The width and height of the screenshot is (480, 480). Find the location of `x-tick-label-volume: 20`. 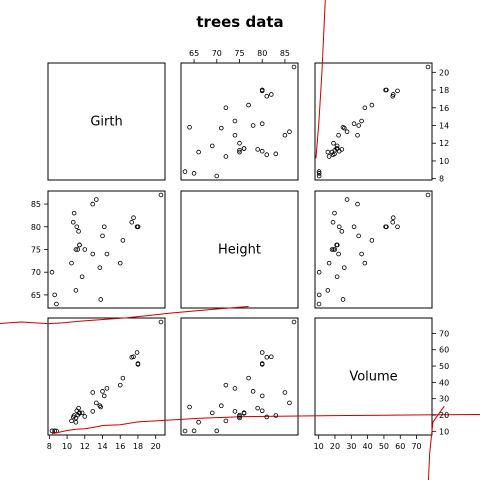

x-tick-label-volume: 20 is located at coordinates (335, 446).